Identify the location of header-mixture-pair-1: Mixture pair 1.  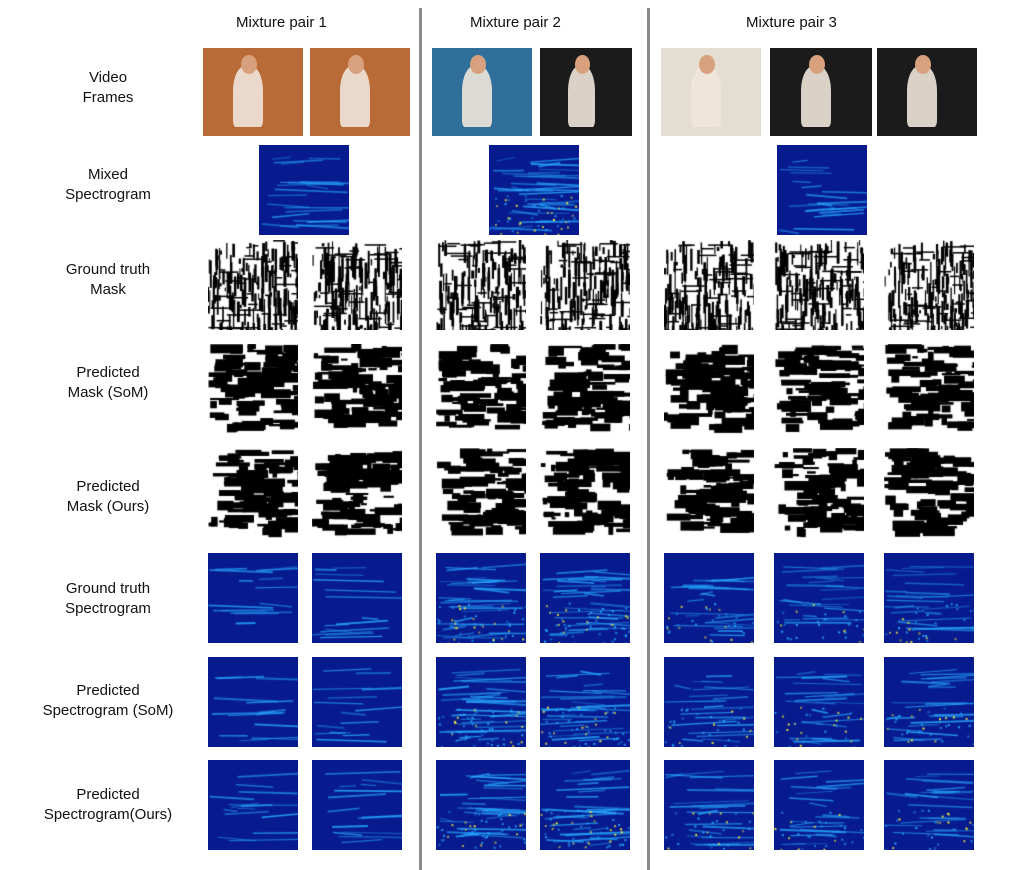
(281, 22).